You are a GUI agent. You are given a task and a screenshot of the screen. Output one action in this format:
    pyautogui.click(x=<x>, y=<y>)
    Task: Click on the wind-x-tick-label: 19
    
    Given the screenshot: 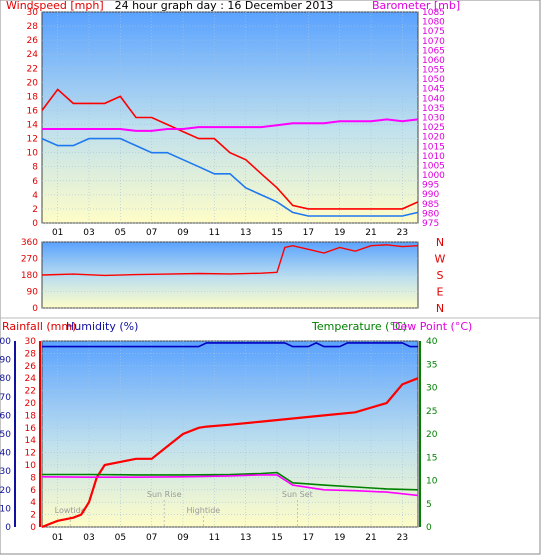 What is the action you would take?
    pyautogui.click(x=340, y=233)
    